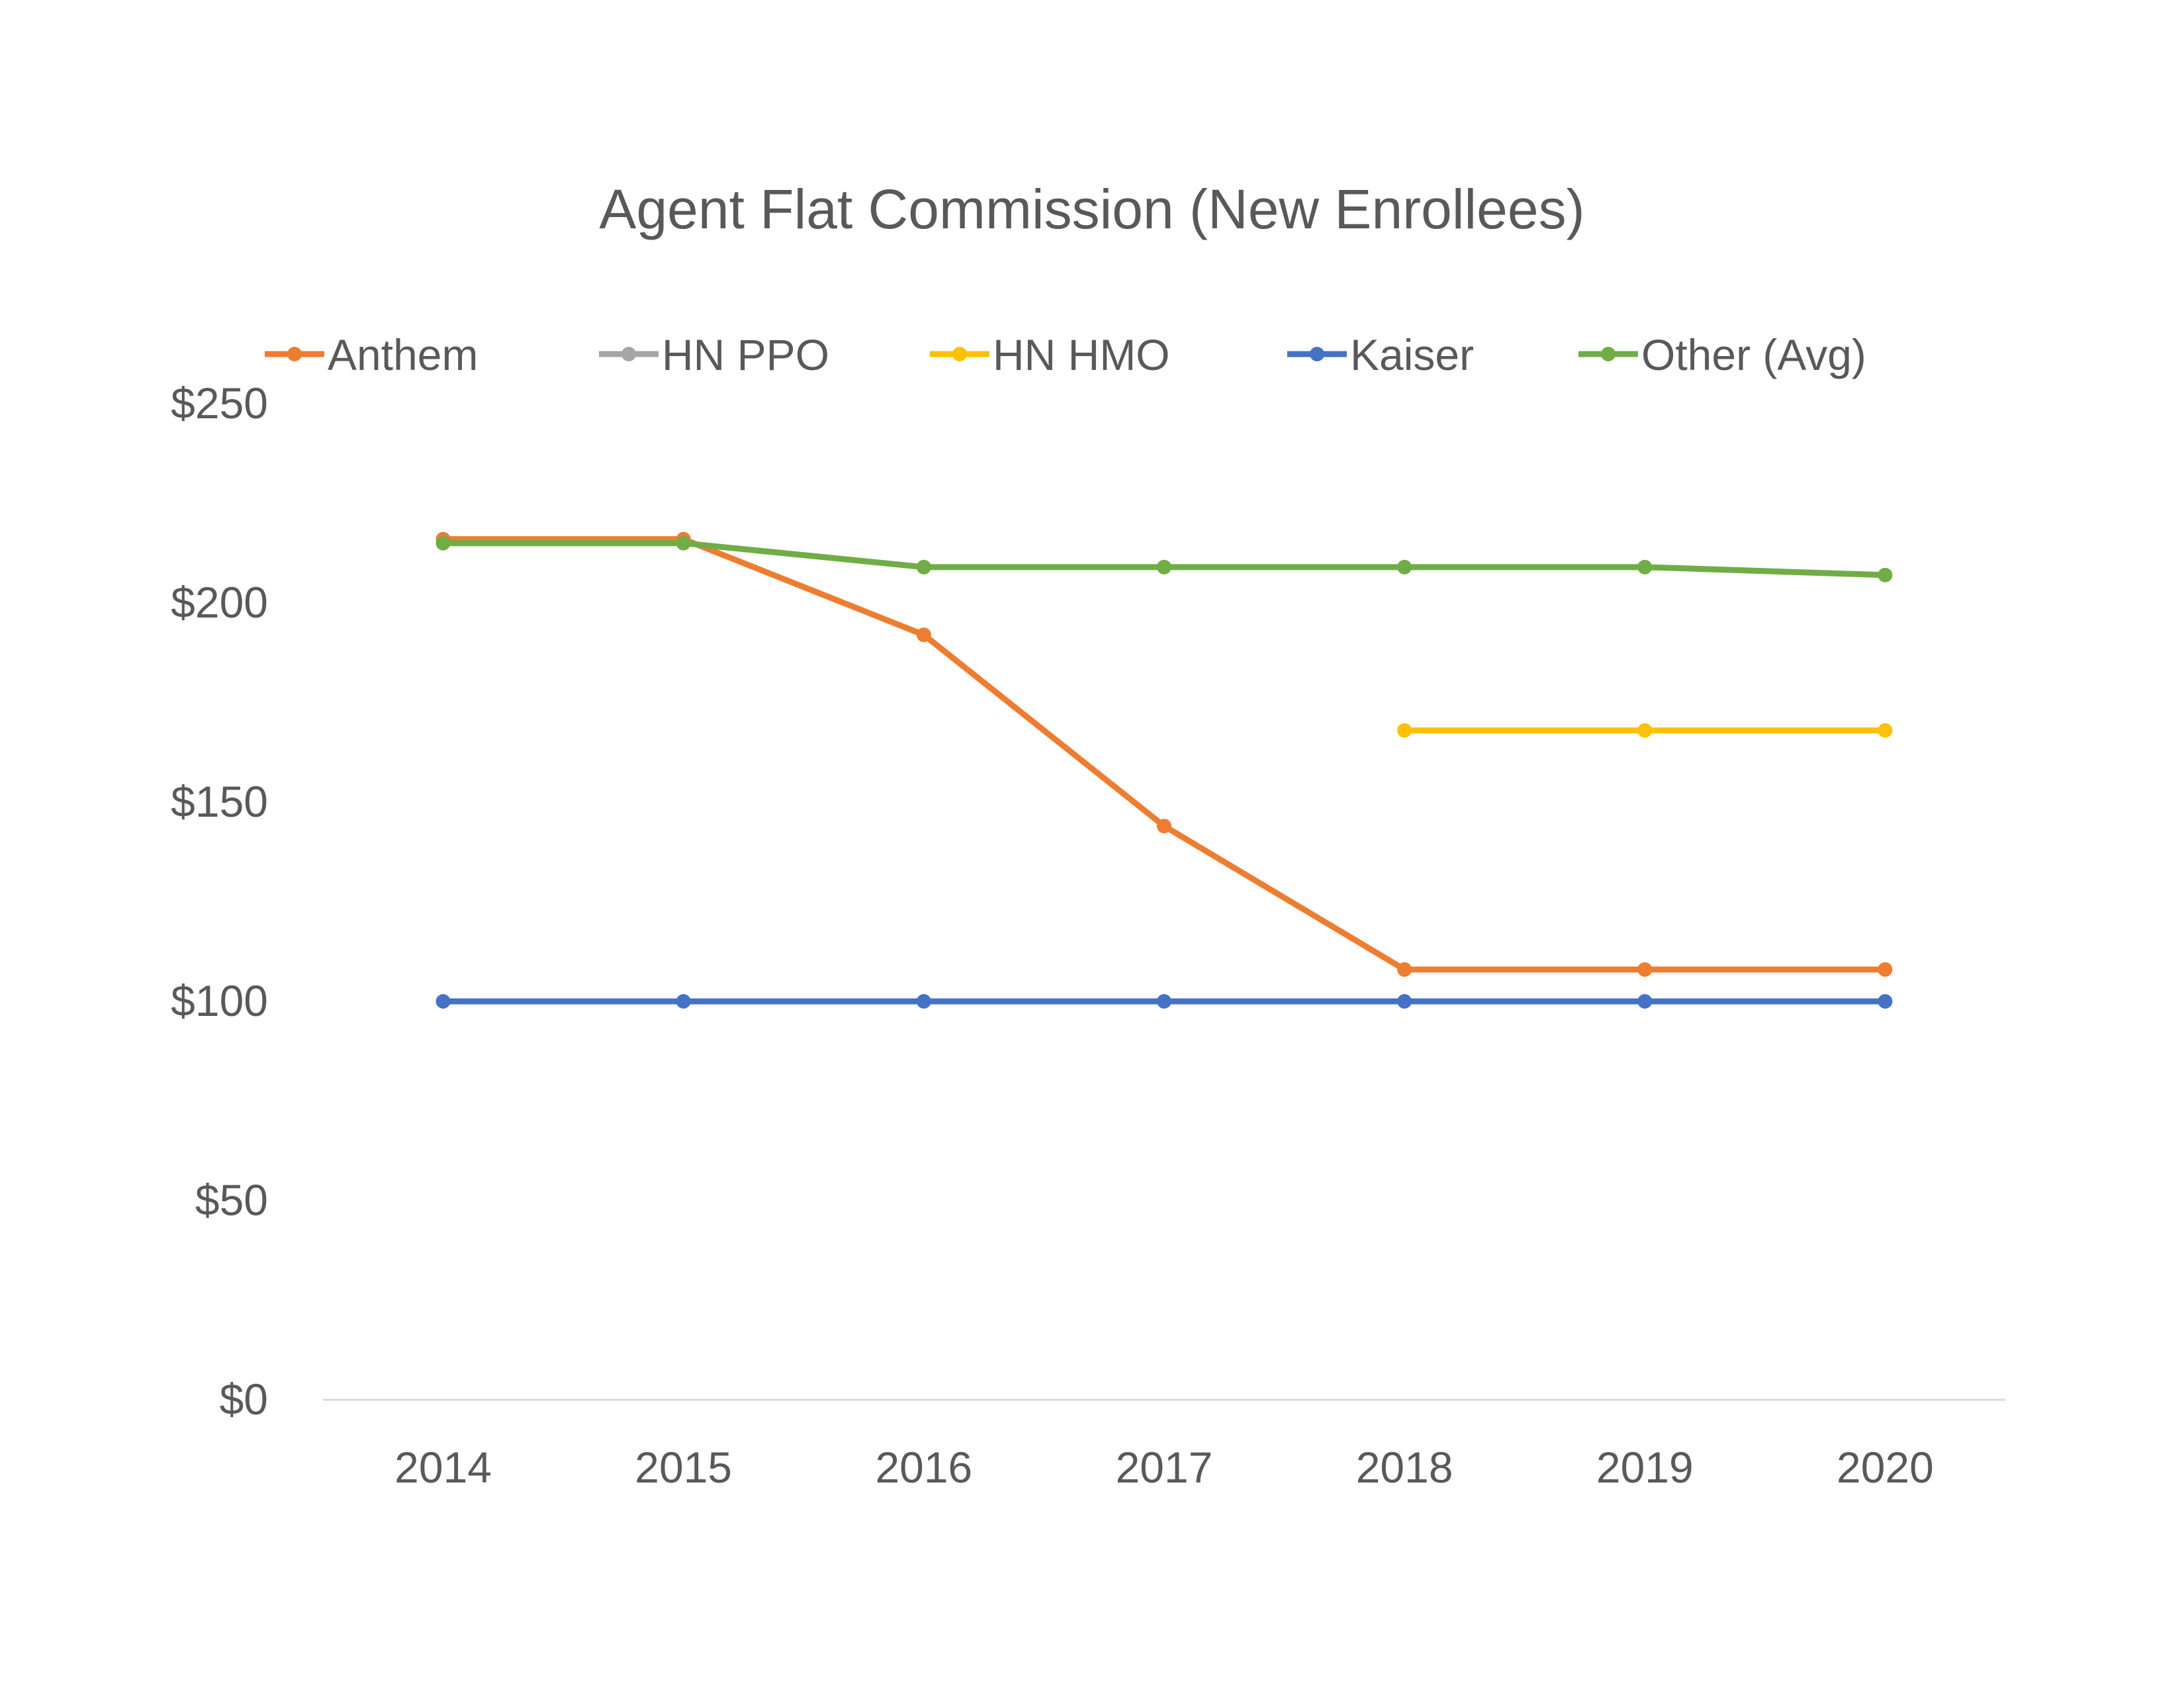 The image size is (2184, 1691). I want to click on legend-label: Other (Avg), so click(1753, 355).